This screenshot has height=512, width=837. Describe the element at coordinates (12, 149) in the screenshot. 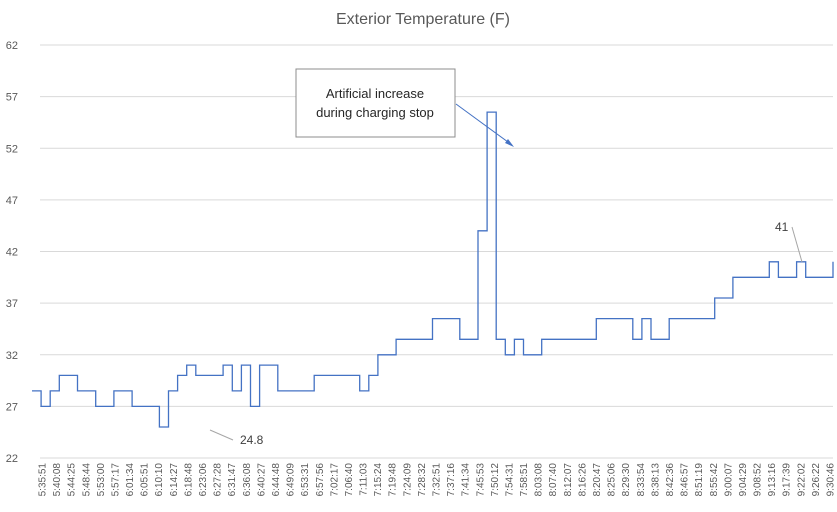

I see `y-tick-label: 52` at that location.